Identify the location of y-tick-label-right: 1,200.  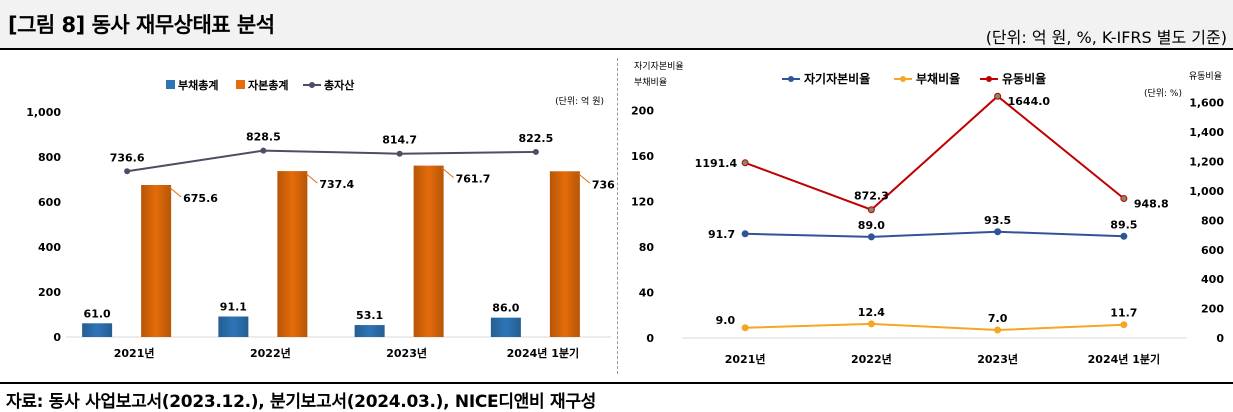
(1206, 162).